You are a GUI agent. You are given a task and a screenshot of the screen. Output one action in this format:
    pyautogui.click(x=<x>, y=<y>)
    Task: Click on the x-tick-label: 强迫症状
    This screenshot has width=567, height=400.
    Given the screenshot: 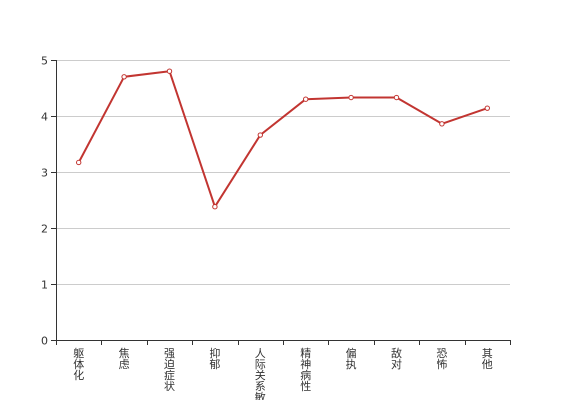 What is the action you would take?
    pyautogui.click(x=169, y=370)
    